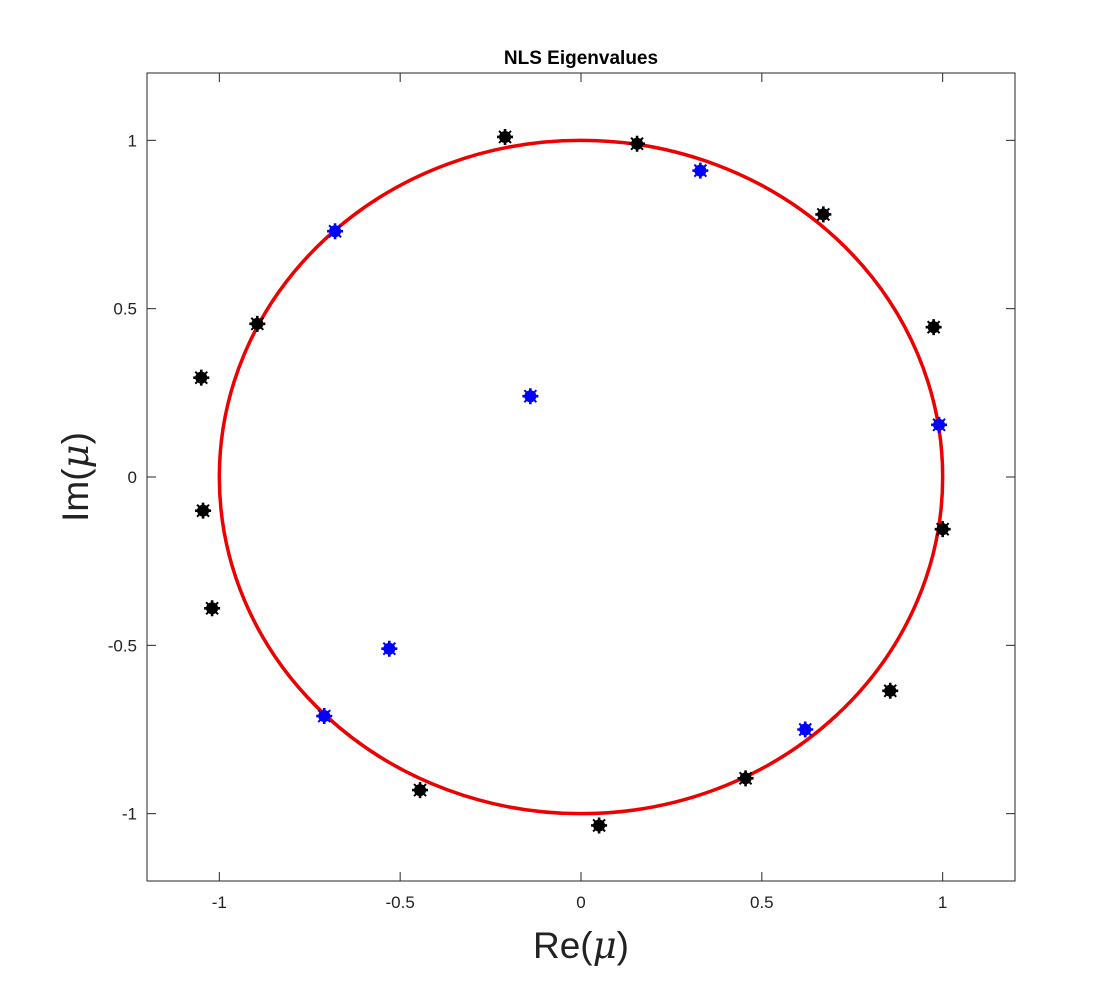 The width and height of the screenshot is (1120, 990). I want to click on y-tick-label: 1, so click(132, 140).